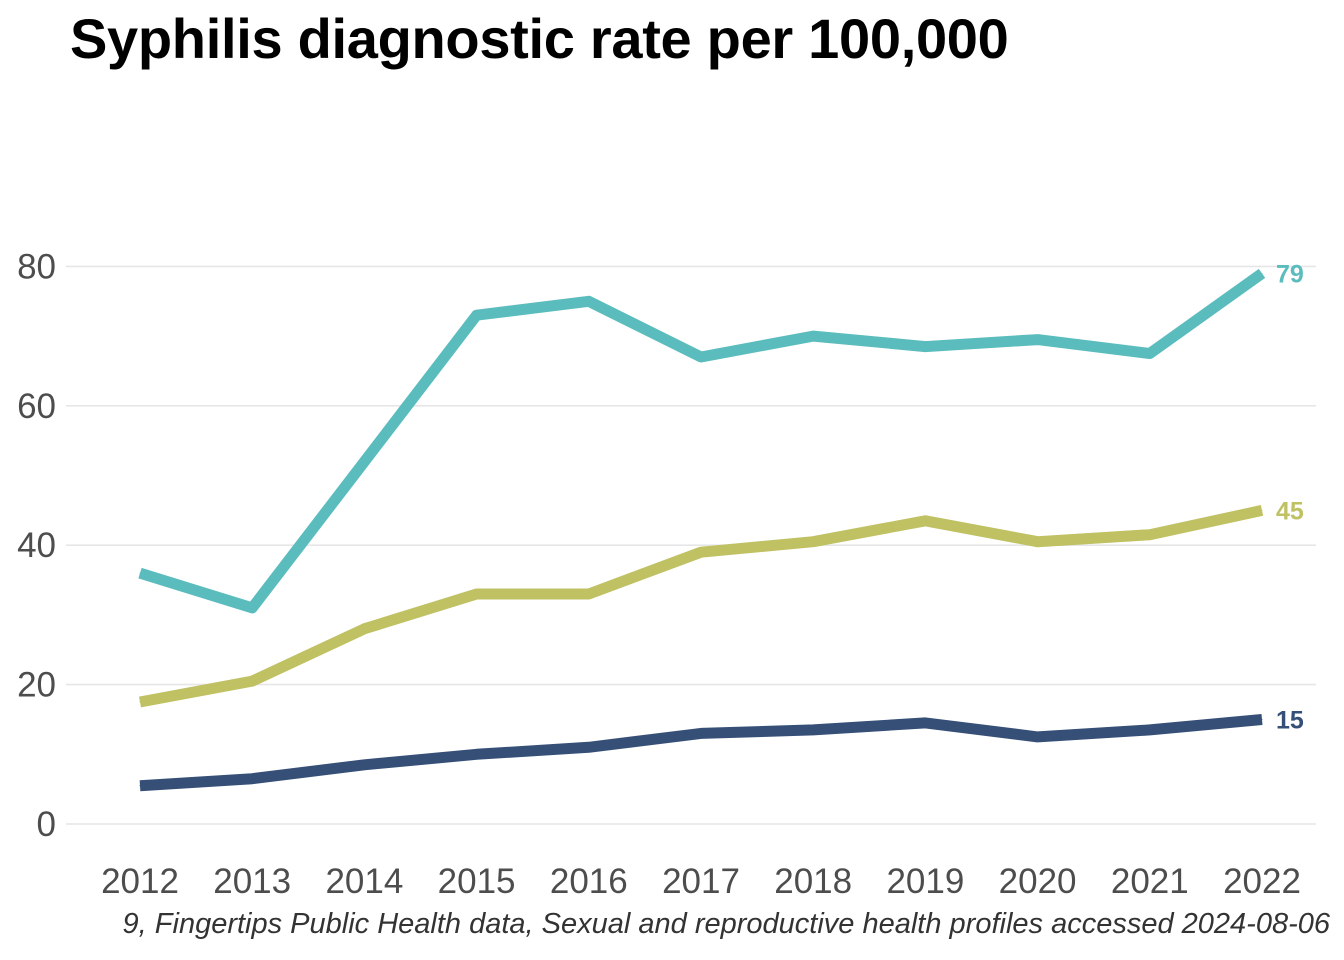  Describe the element at coordinates (364, 881) in the screenshot. I see `x-tick-label: 2014` at that location.